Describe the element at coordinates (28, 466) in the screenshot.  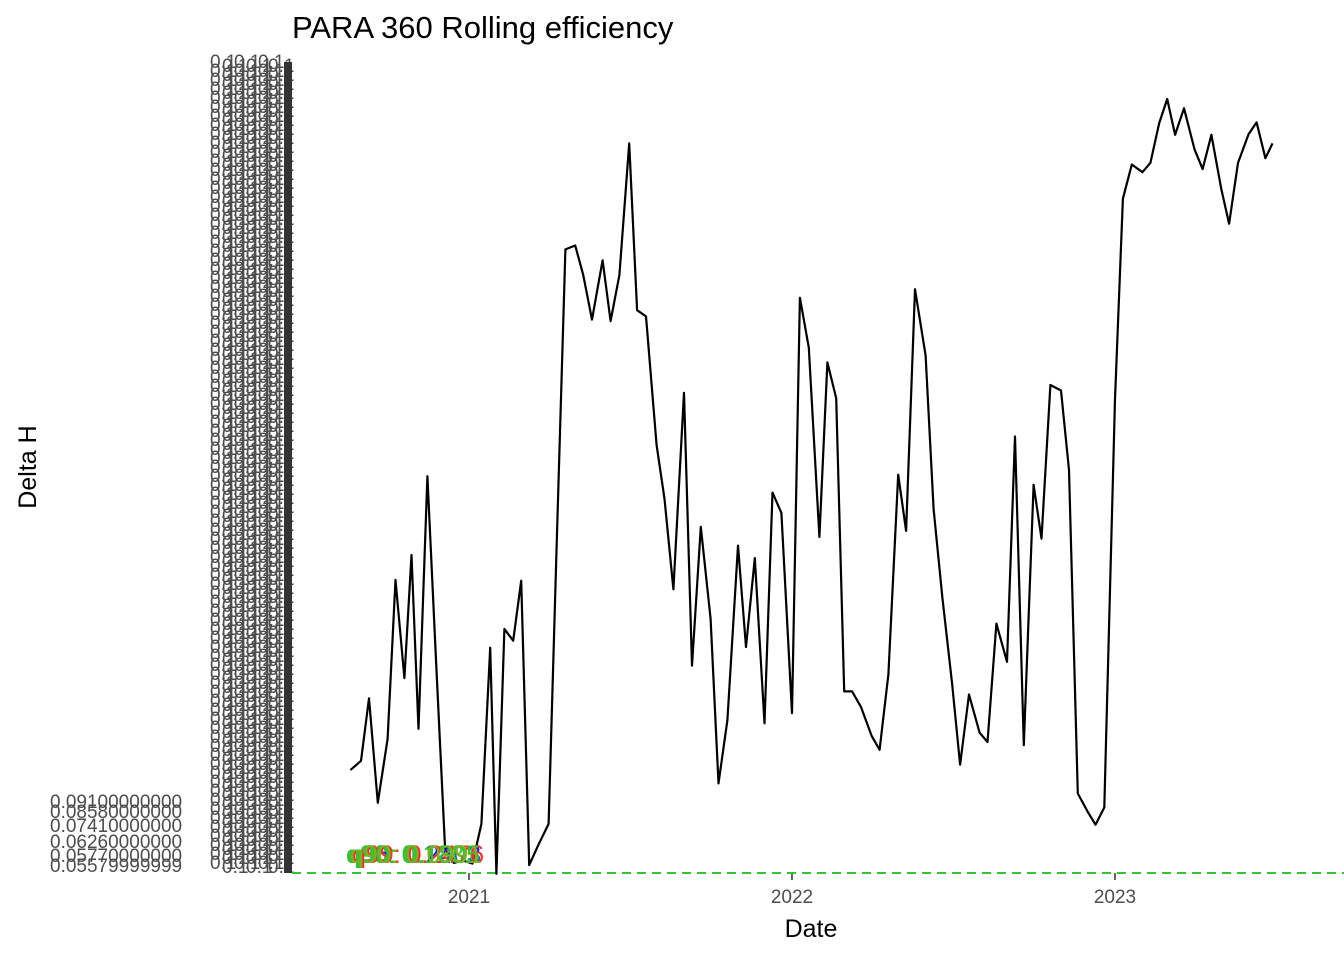
I see `y-axis-title: Delta H` at that location.